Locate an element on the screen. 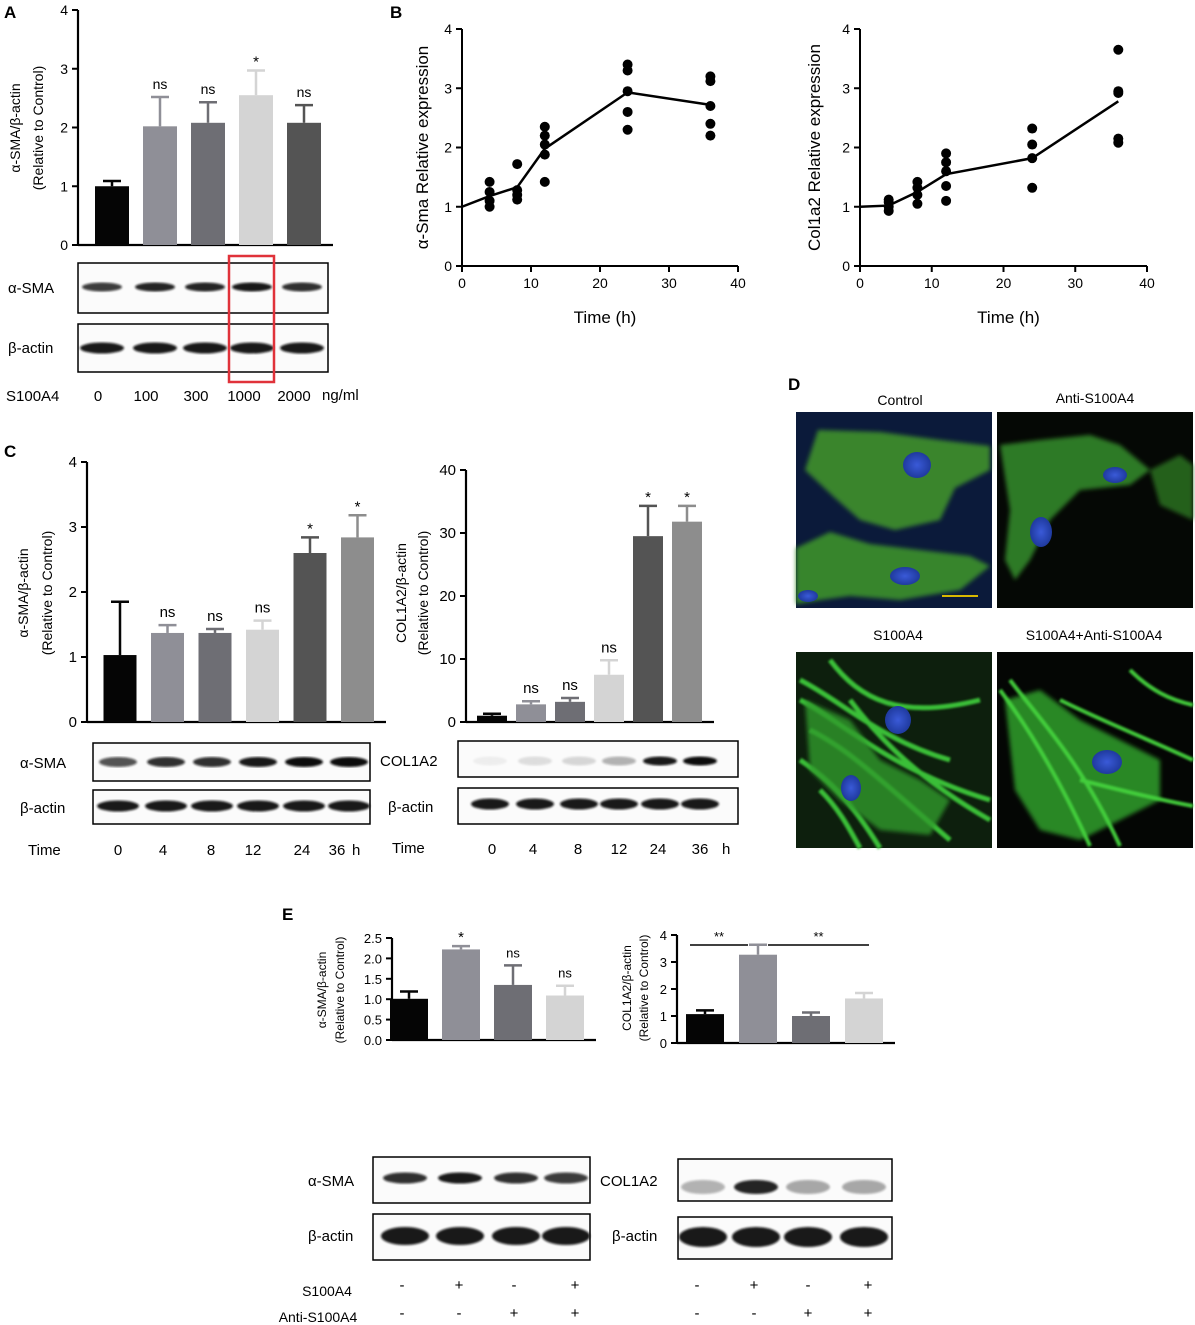 The width and height of the screenshot is (1195, 1325). blot-lane-label: 4 is located at coordinates (533, 849).